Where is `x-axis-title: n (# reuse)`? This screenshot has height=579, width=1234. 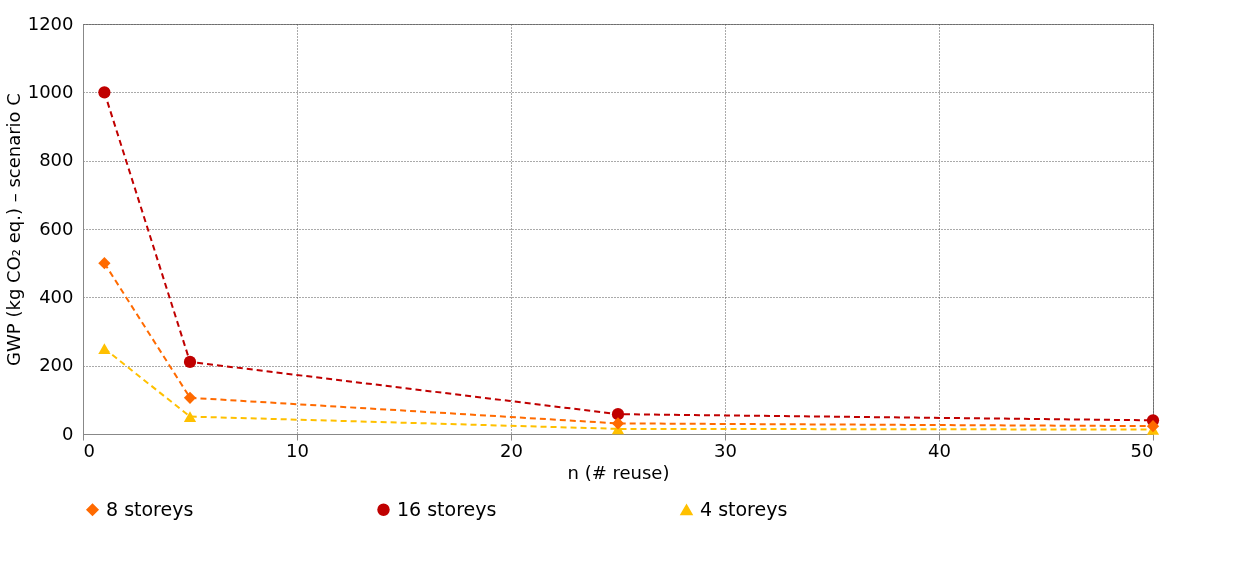
x-axis-title: n (# reuse) is located at coordinates (618, 472).